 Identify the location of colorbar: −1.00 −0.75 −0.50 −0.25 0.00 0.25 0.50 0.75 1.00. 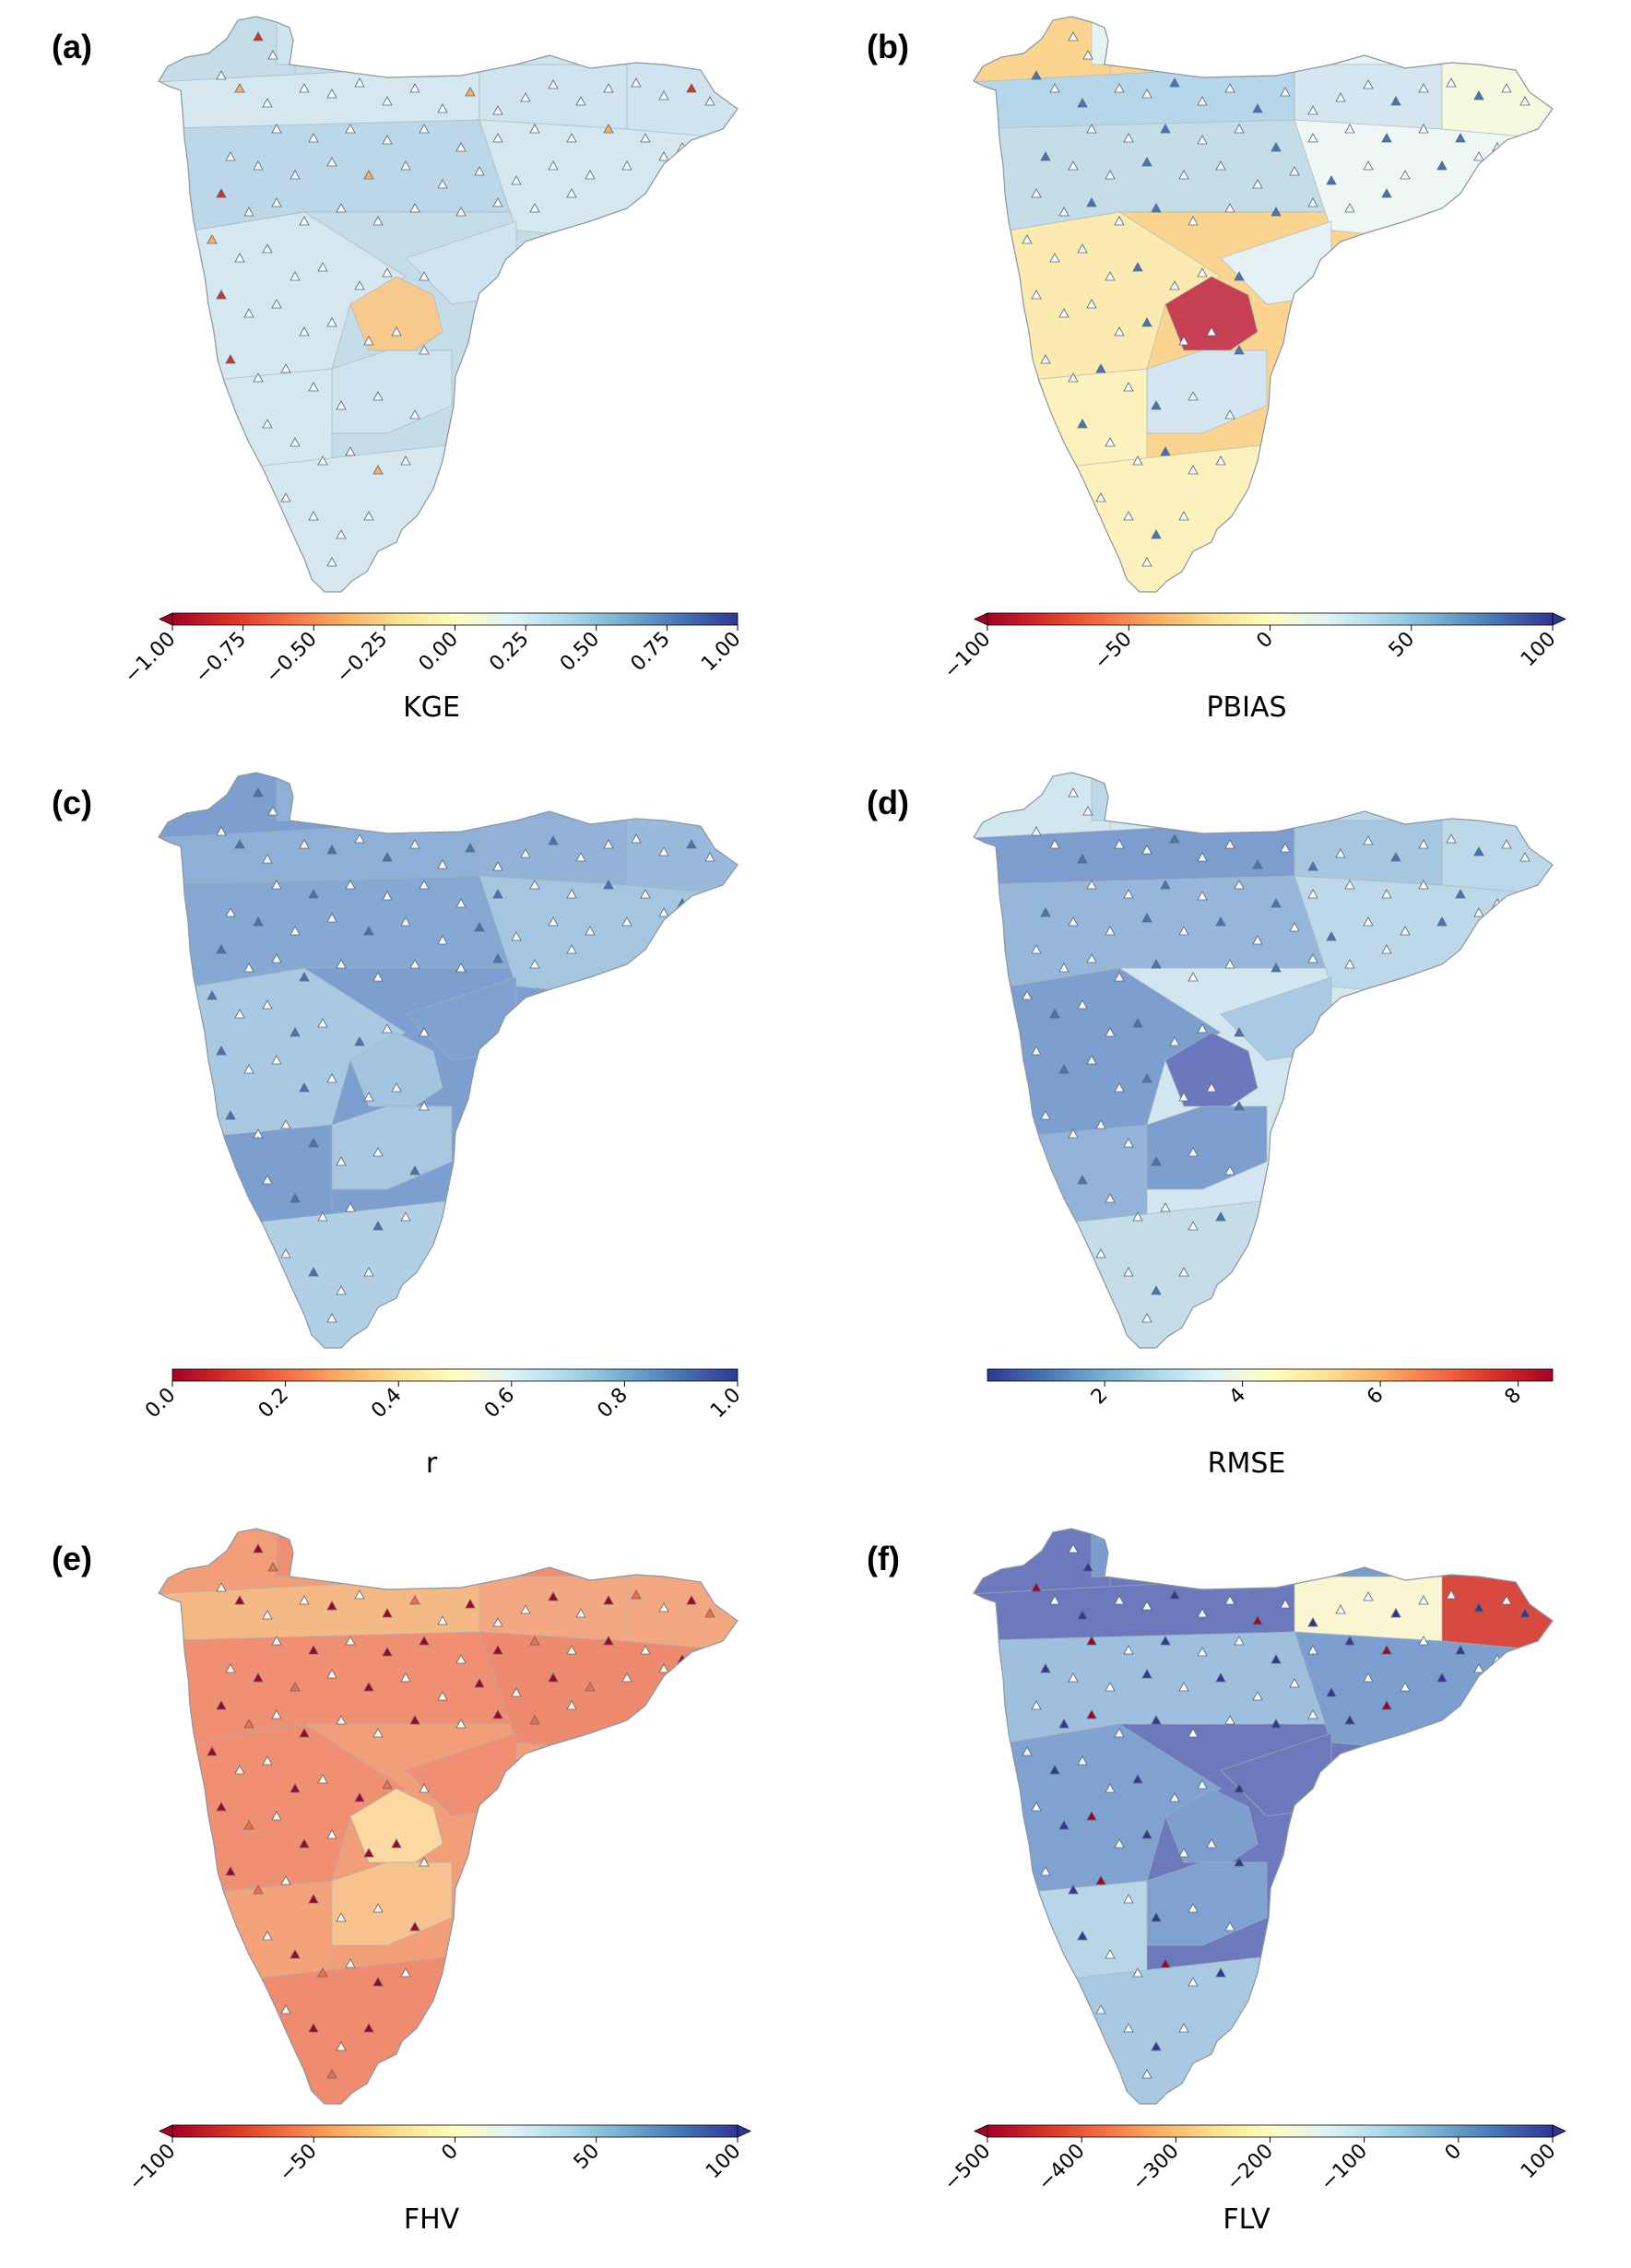
(432, 650).